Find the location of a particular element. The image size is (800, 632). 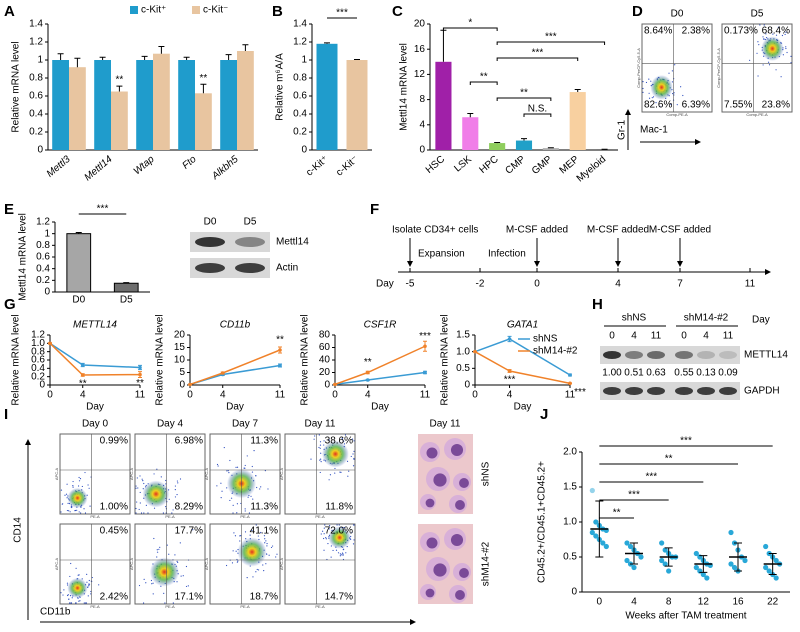

band-label: Actin is located at coordinates (287, 268).